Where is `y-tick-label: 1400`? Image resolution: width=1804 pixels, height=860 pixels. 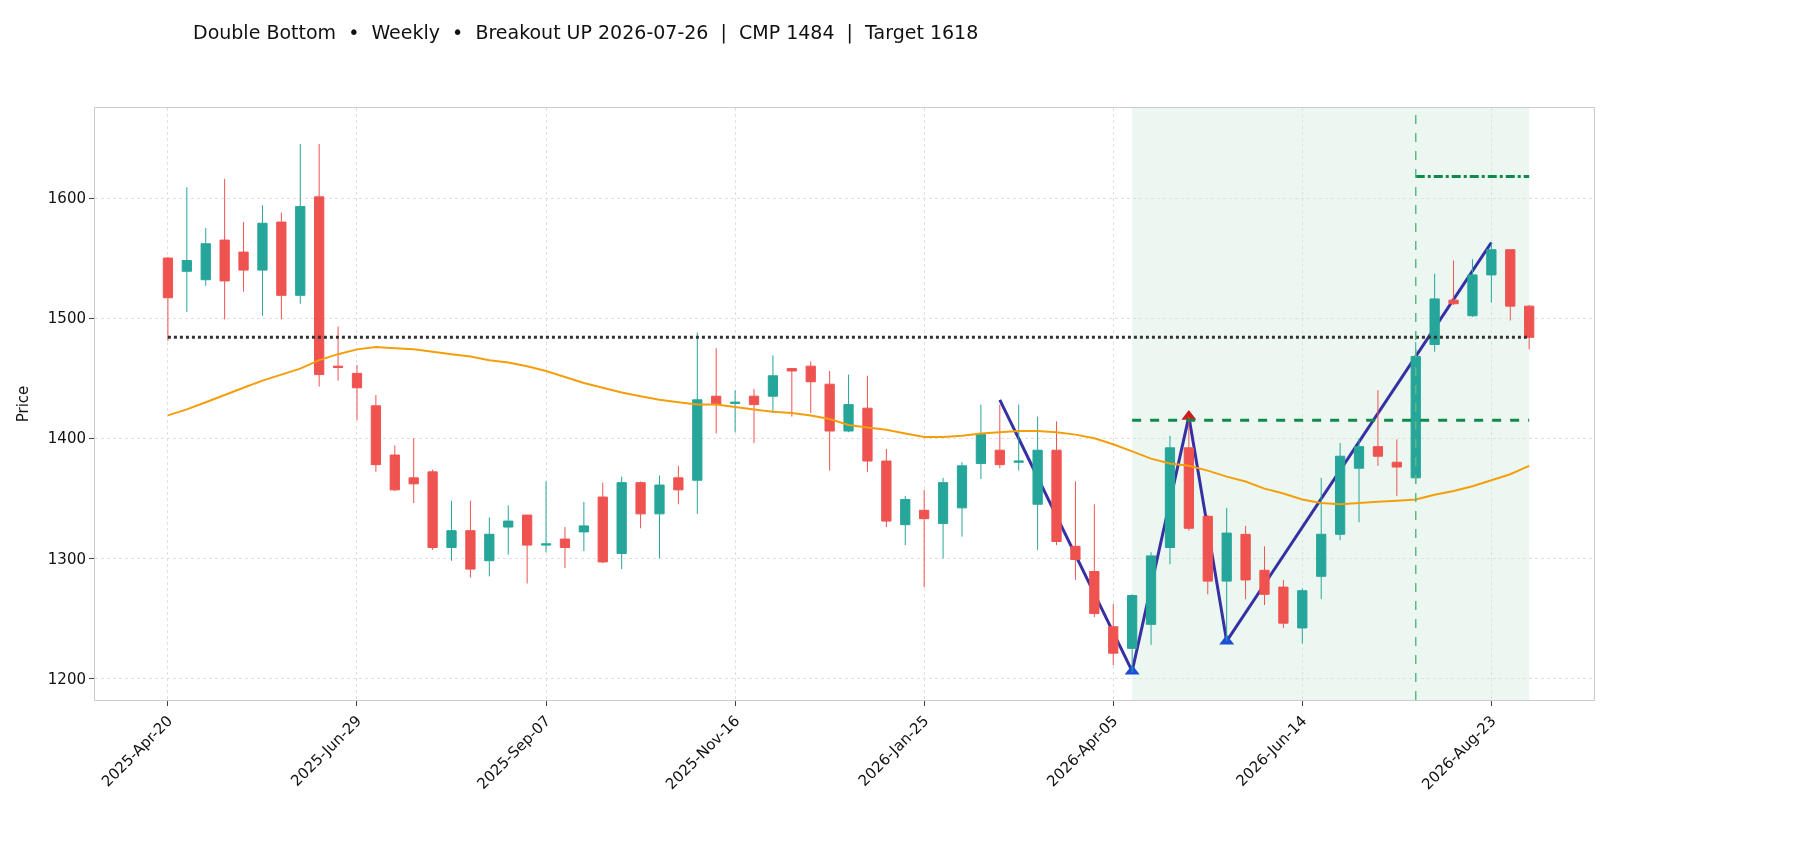
y-tick-label: 1400 is located at coordinates (66, 438).